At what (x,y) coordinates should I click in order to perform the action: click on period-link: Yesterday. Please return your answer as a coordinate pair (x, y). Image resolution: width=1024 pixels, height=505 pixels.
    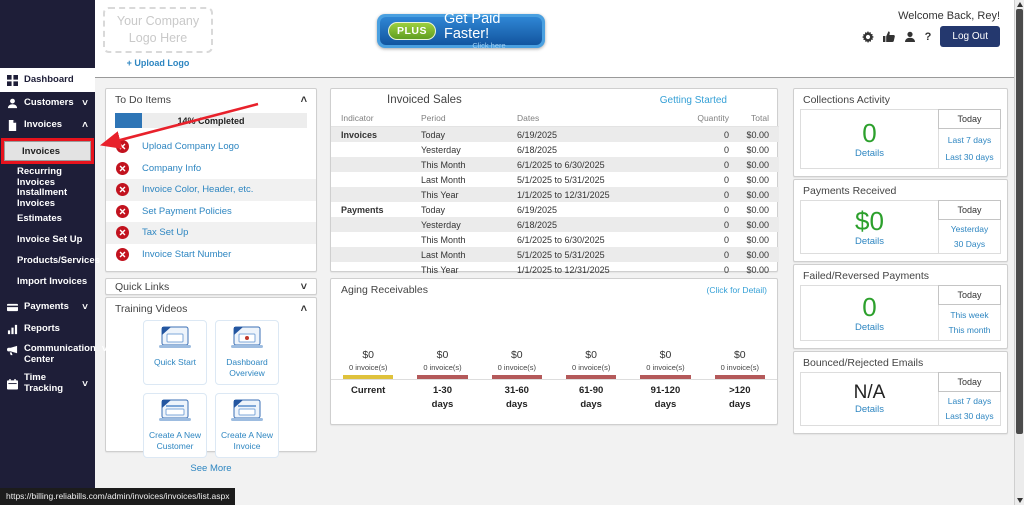
    Looking at the image, I should click on (969, 229).